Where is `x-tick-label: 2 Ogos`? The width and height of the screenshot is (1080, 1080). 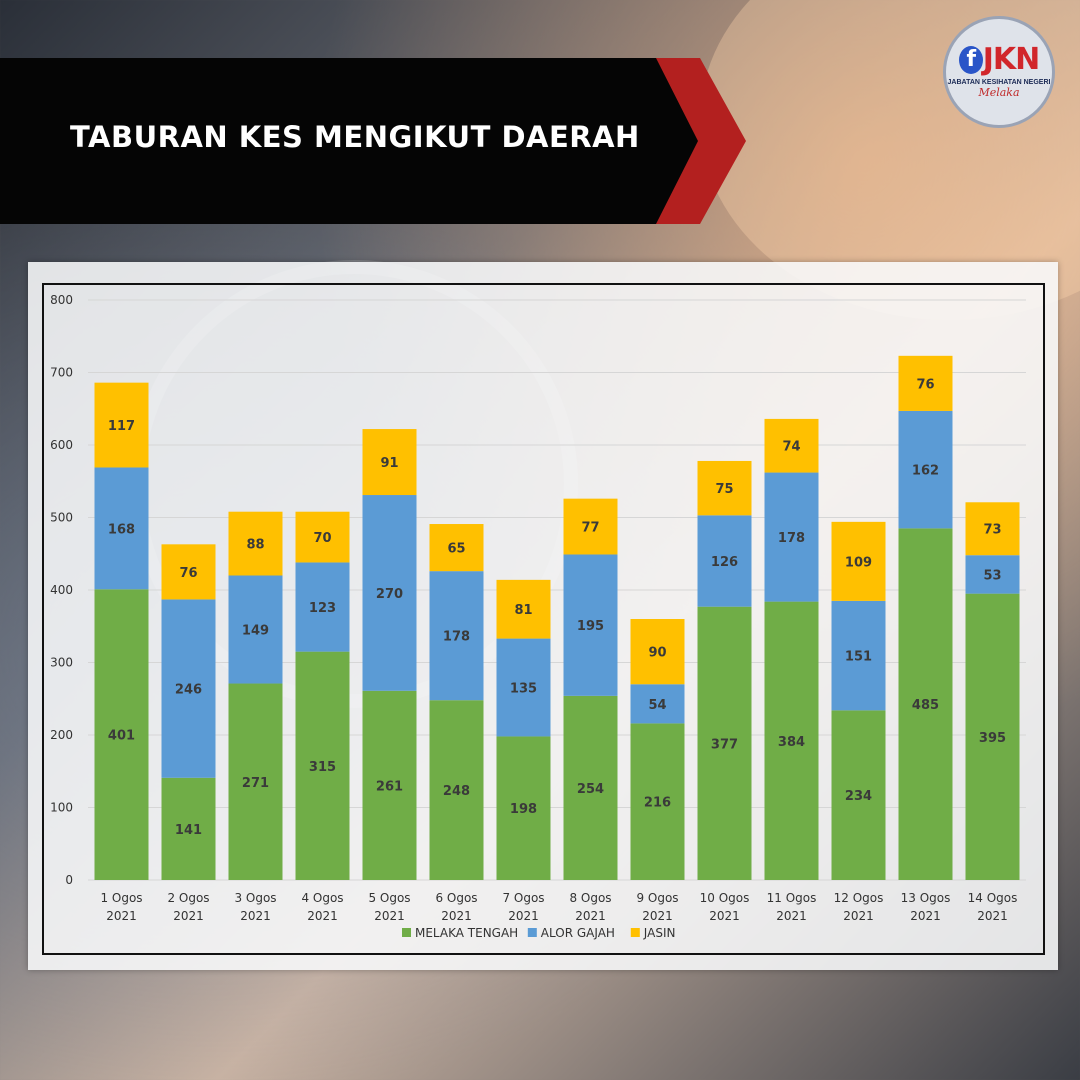
x-tick-label: 2 Ogos is located at coordinates (188, 898).